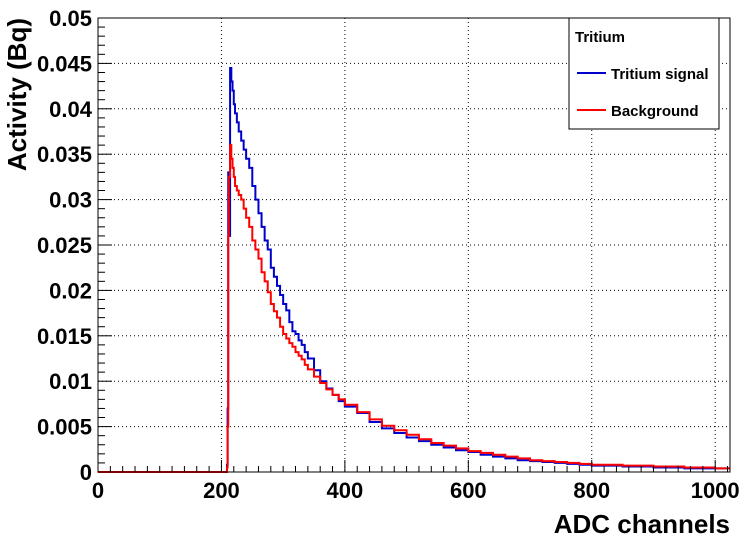 Image resolution: width=756 pixels, height=541 pixels. I want to click on x-tick-label-0: 0, so click(98, 490).